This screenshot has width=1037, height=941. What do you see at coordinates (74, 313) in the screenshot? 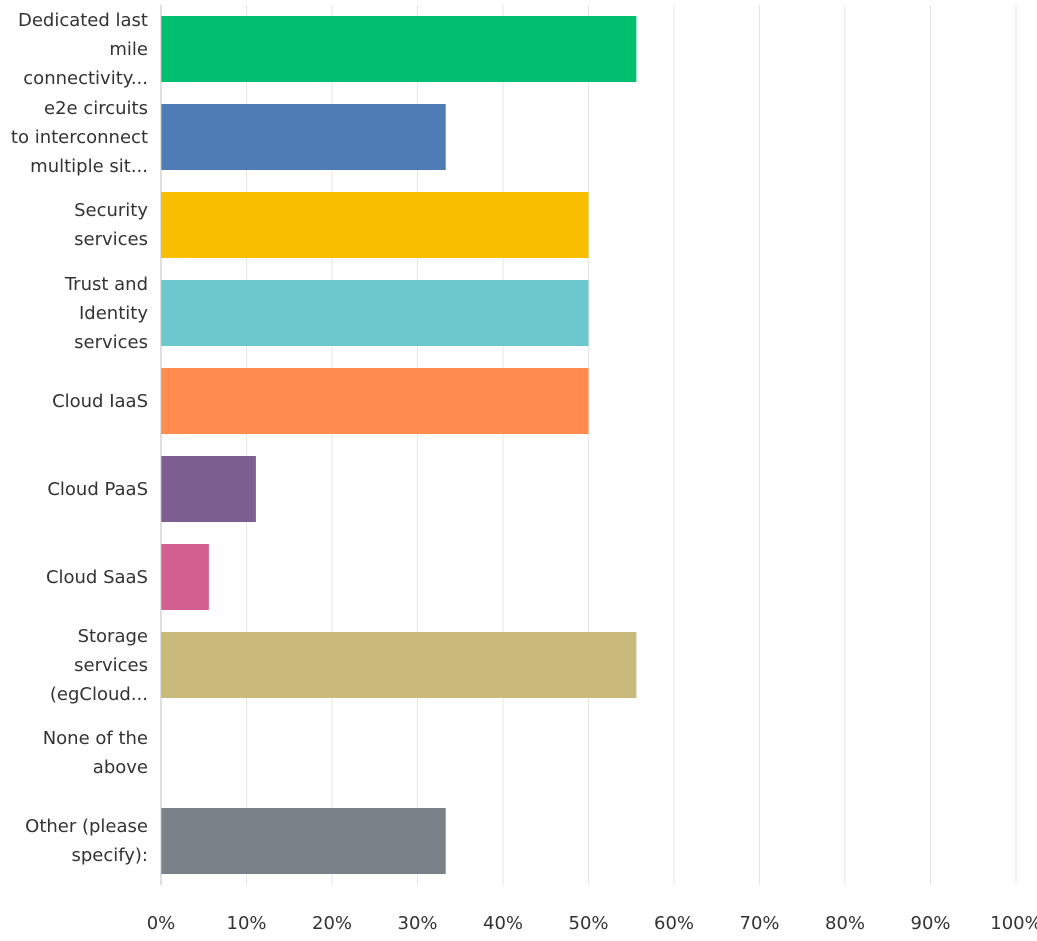
I see `category-label: Trust and Identity services` at bounding box center [74, 313].